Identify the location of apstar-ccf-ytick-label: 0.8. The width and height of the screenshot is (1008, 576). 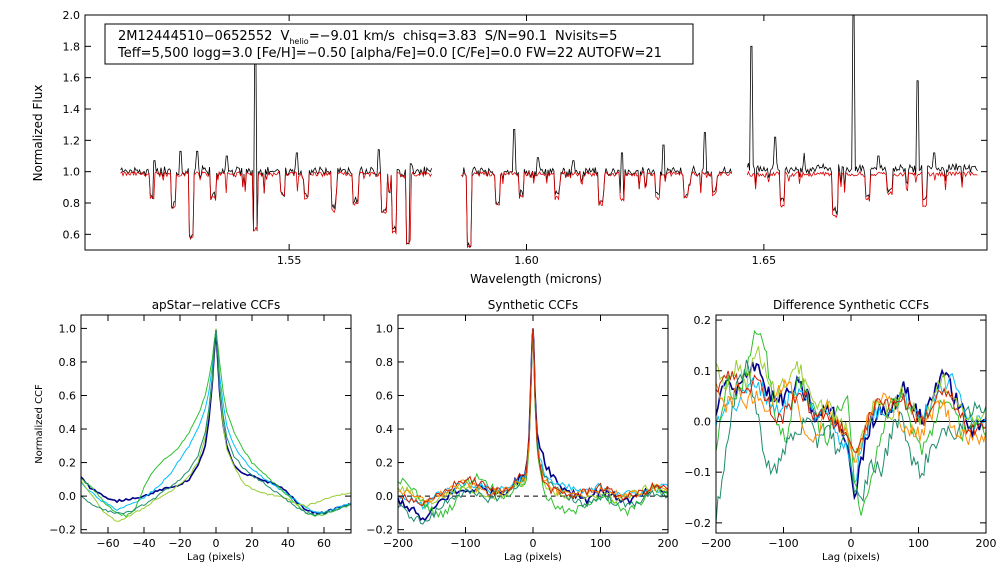
(68, 362).